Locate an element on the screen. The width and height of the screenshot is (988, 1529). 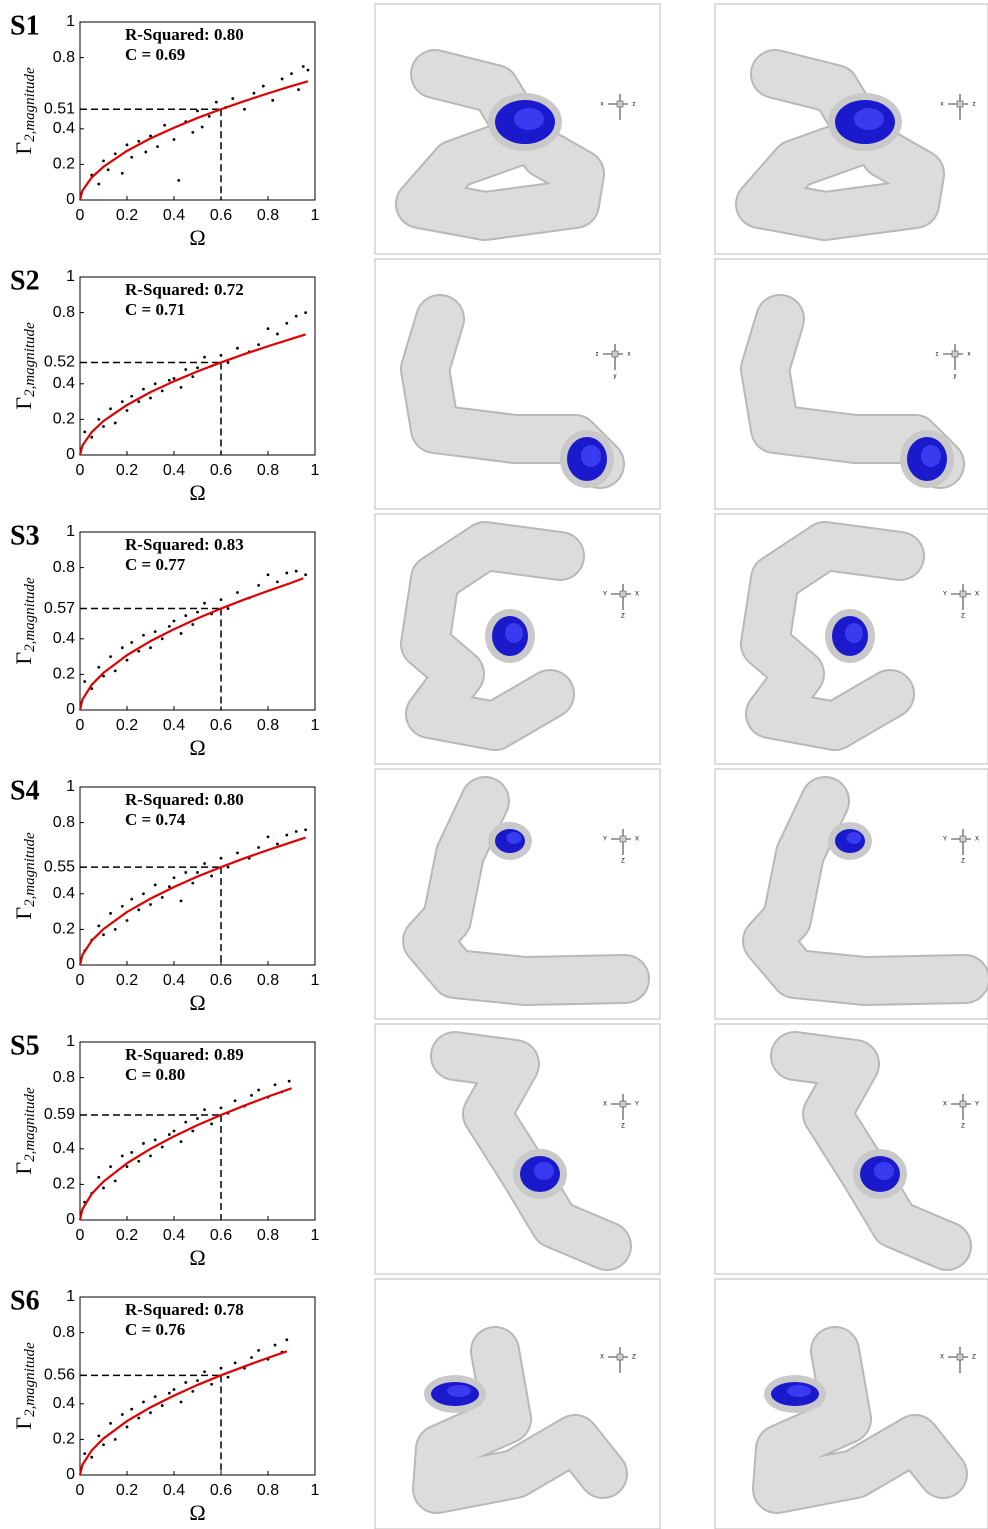
x-tick-label: 0.4 is located at coordinates (174, 1490).